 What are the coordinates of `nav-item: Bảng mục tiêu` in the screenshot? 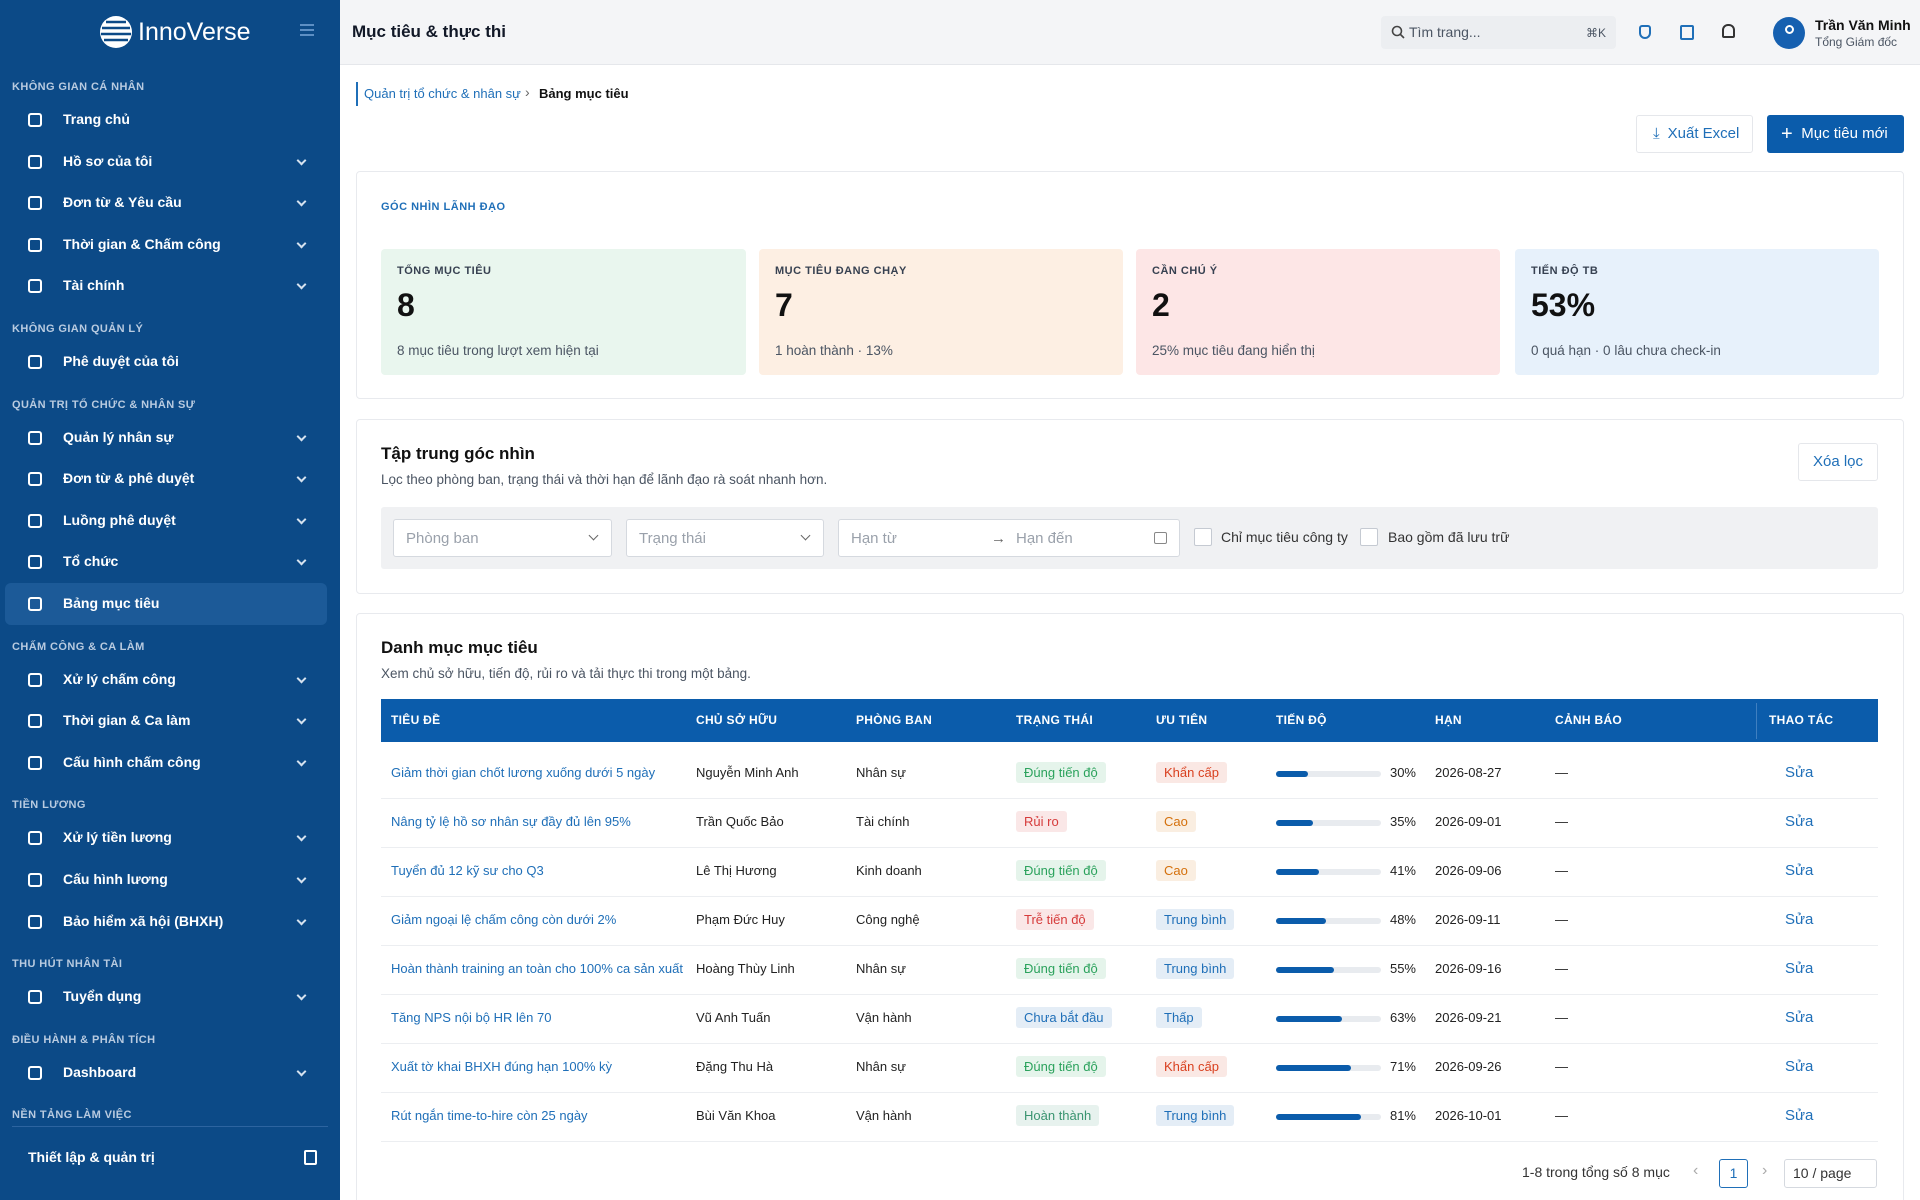 It's located at (166, 603).